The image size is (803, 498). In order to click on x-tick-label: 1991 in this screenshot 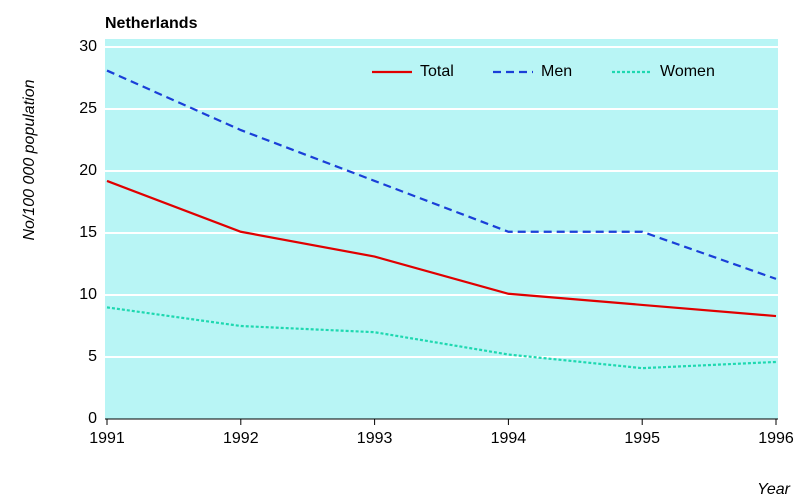, I will do `click(107, 438)`.